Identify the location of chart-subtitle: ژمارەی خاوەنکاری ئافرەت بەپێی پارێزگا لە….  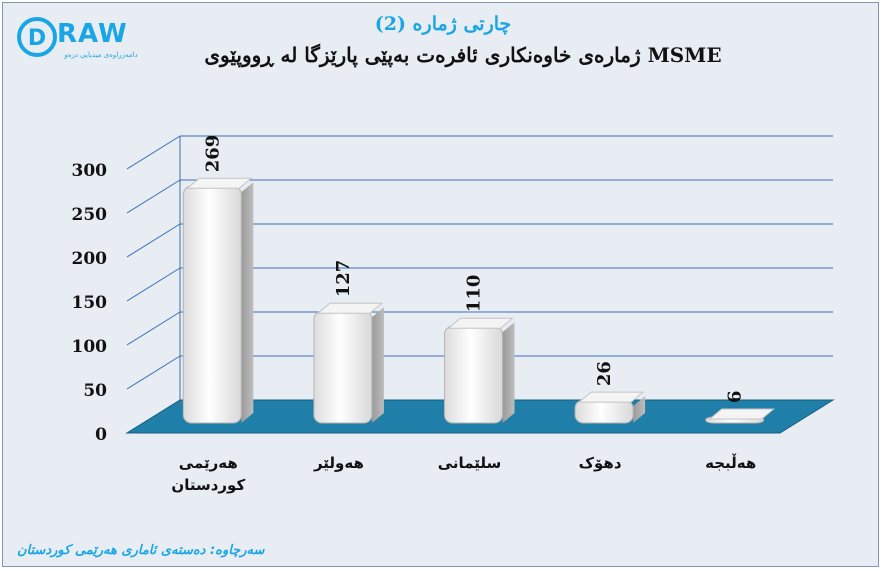
(463, 55).